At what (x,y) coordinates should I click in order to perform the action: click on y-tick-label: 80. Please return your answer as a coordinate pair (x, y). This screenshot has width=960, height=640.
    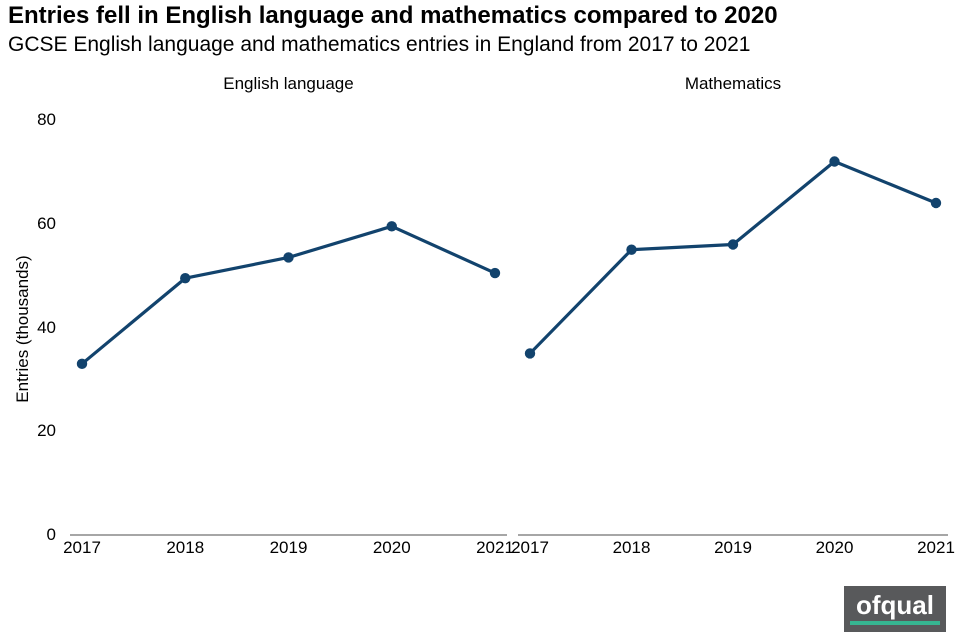
    Looking at the image, I should click on (46, 119).